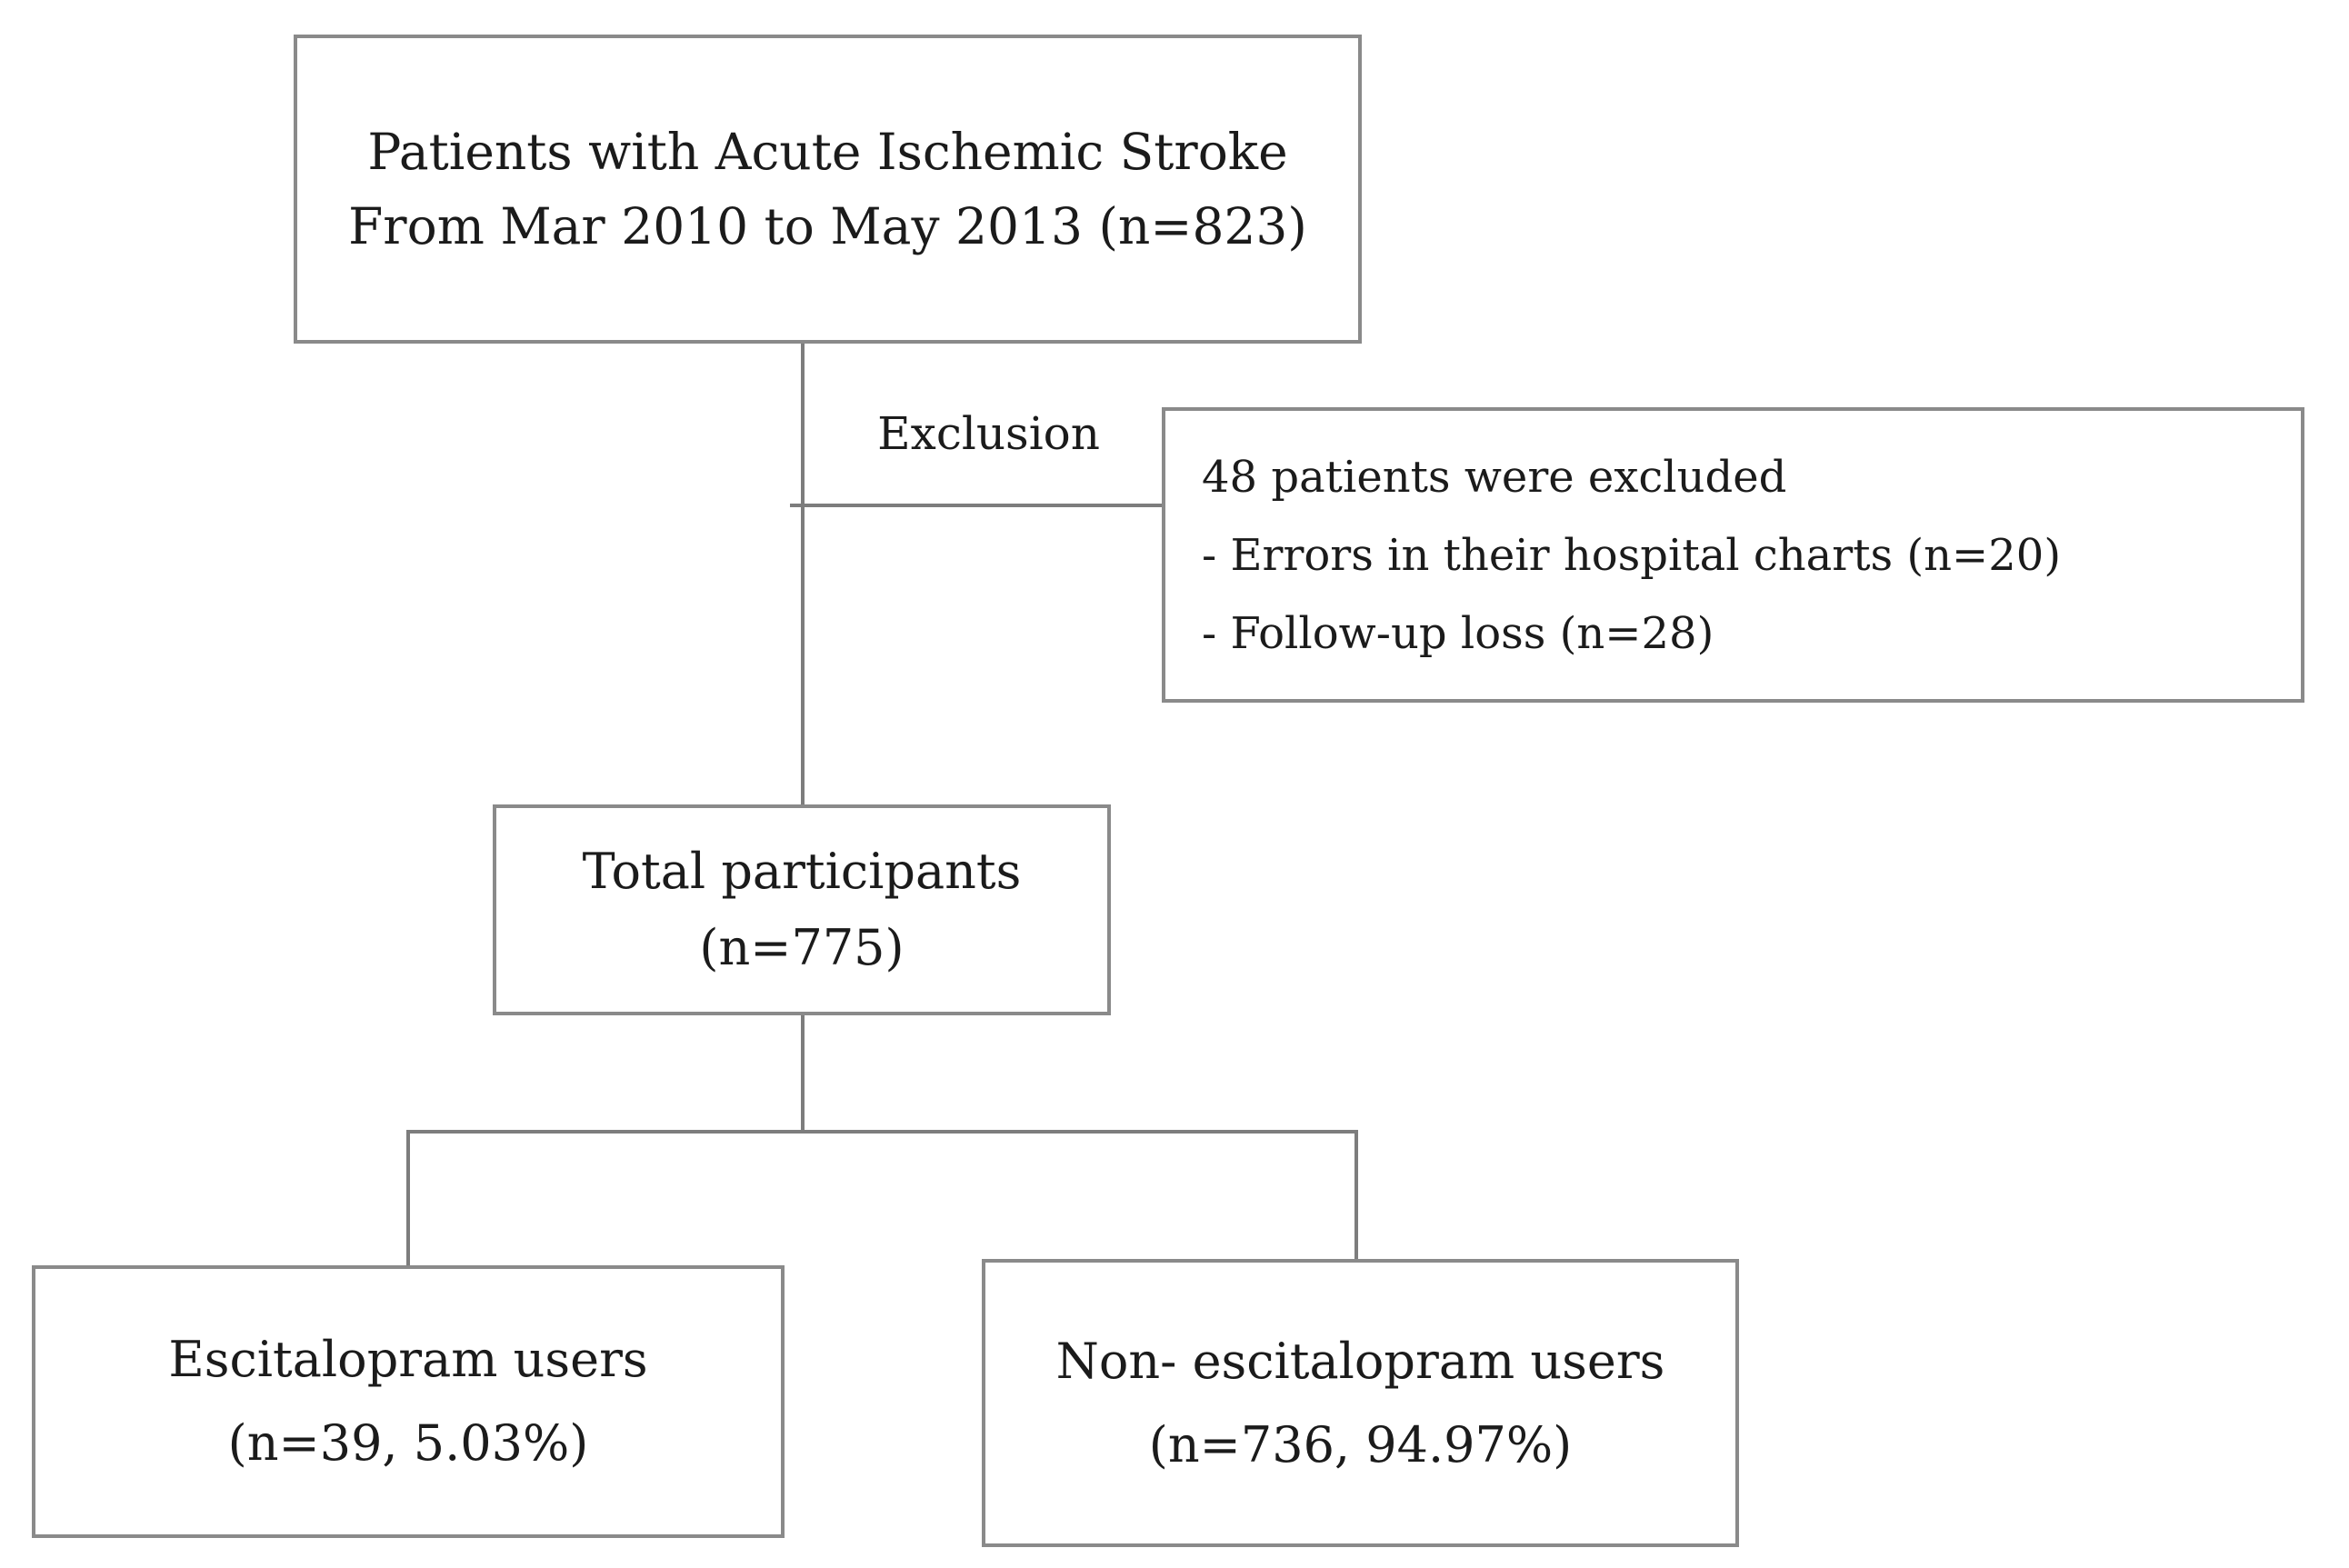 The image size is (2349, 1568). Describe the element at coordinates (408, 1198) in the screenshot. I see `connector-to-escitalopram` at that location.